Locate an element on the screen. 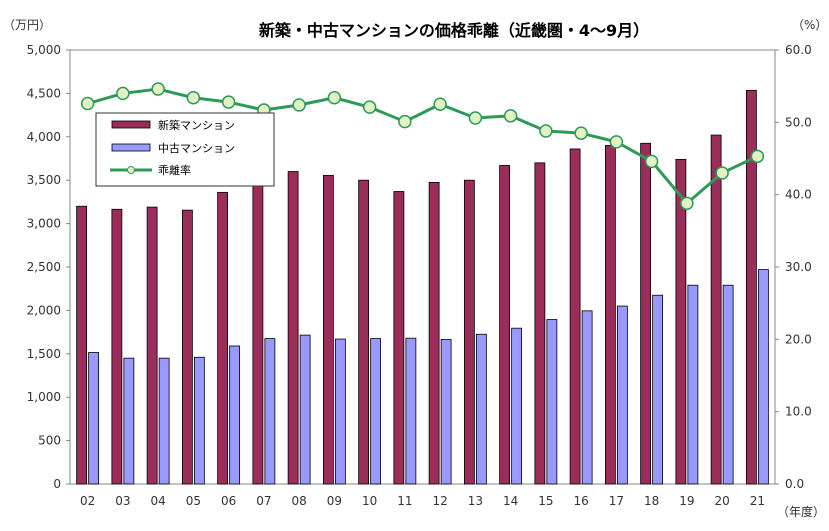  left-tick-label: 500 is located at coordinates (49, 441).